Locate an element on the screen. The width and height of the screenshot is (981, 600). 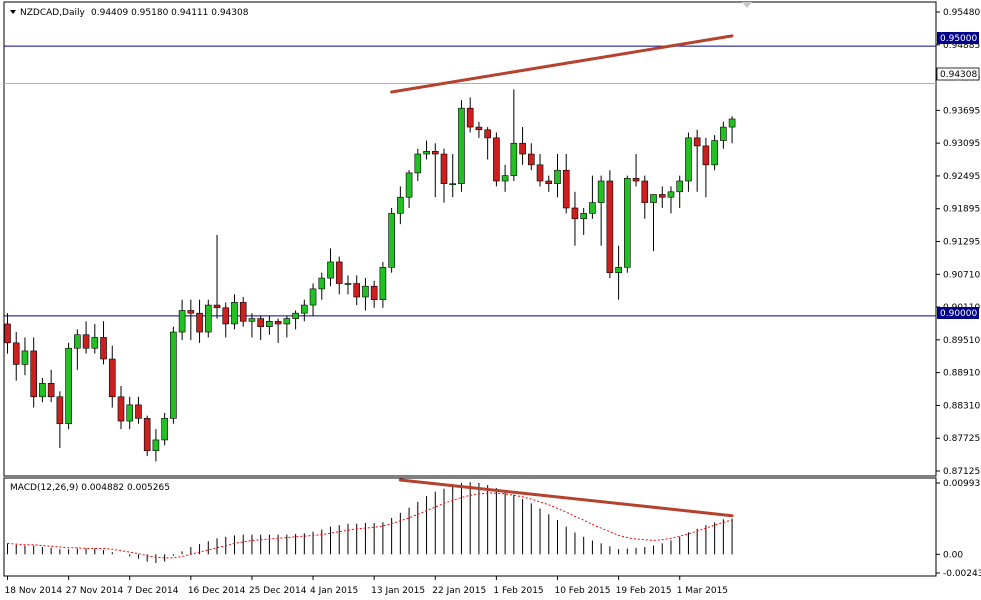
level-label-090000: 0.90000 is located at coordinates (958, 313).